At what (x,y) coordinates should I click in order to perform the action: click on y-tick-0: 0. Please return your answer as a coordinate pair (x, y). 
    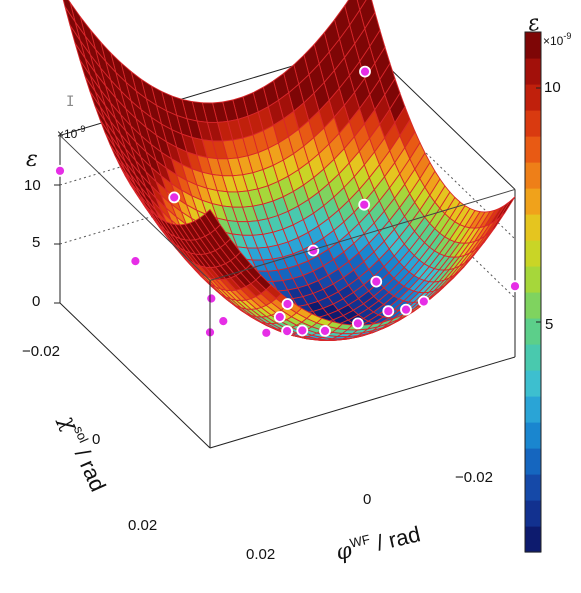
    Looking at the image, I should click on (96, 439).